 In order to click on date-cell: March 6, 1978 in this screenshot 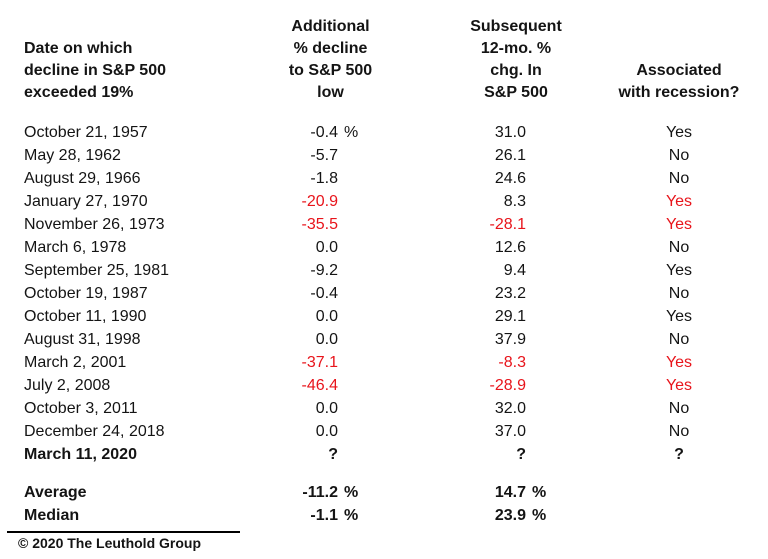, I will do `click(130, 247)`.